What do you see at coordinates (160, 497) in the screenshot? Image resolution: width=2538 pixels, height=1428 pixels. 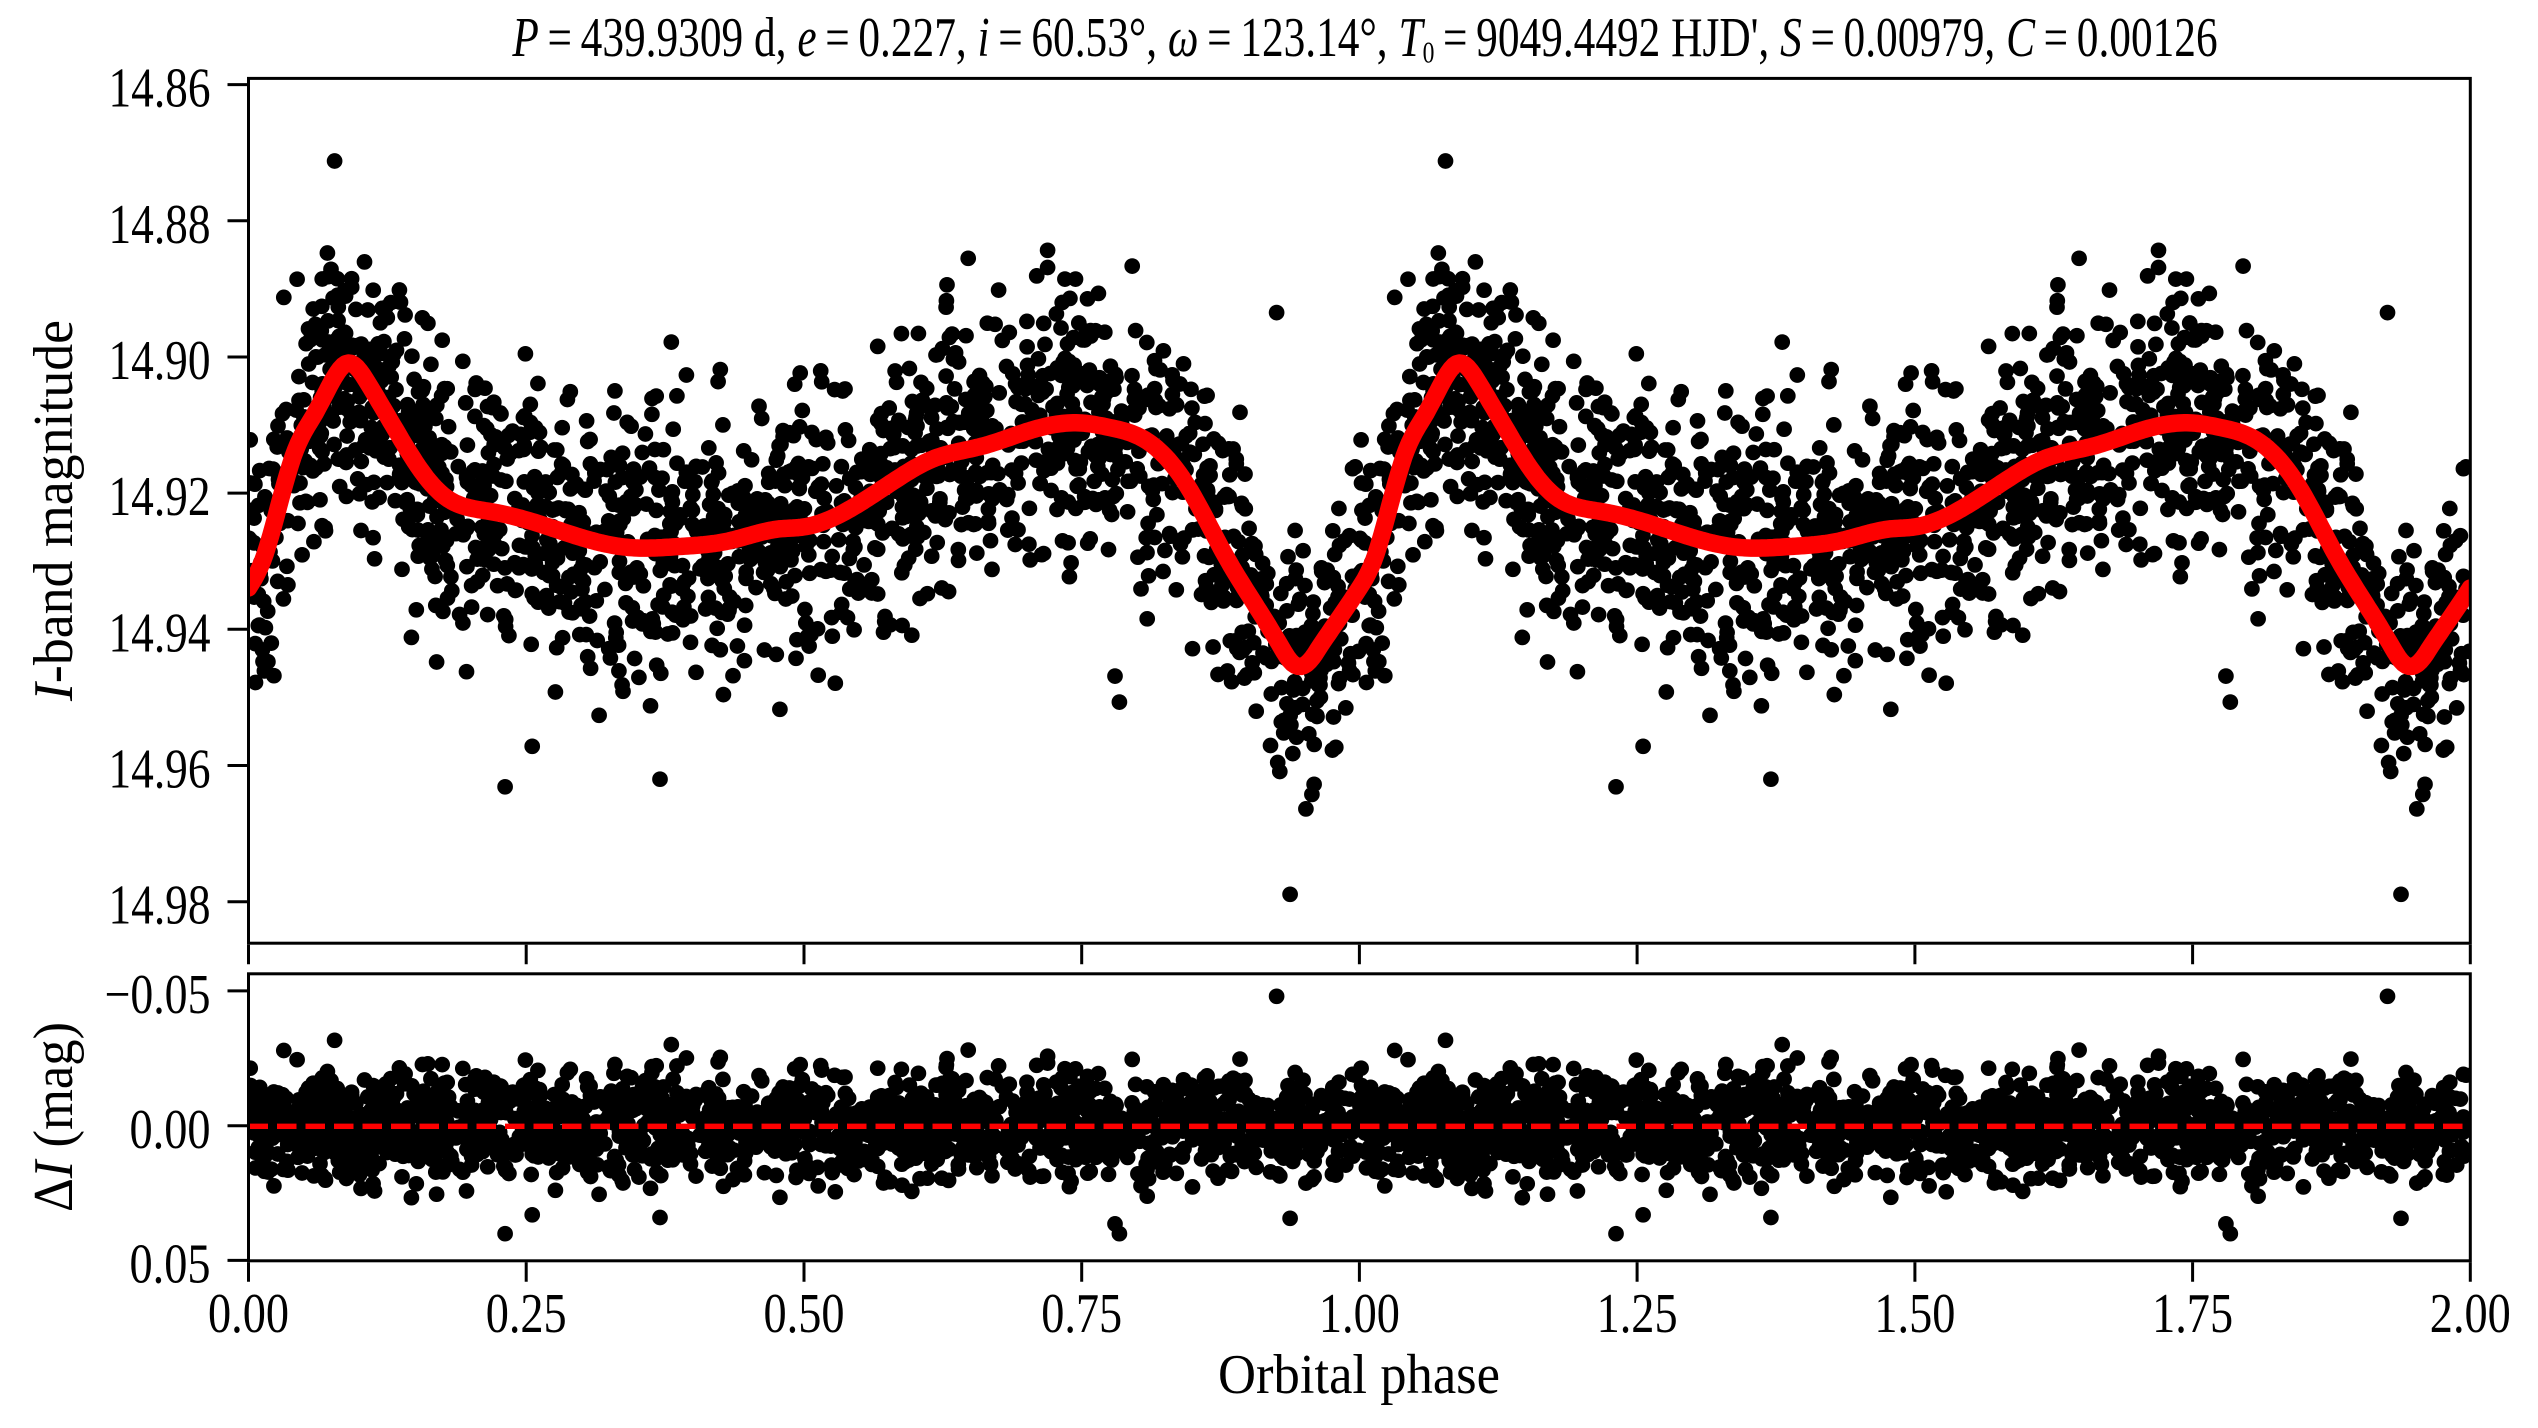 I see `svg-text: 14.92` at bounding box center [160, 497].